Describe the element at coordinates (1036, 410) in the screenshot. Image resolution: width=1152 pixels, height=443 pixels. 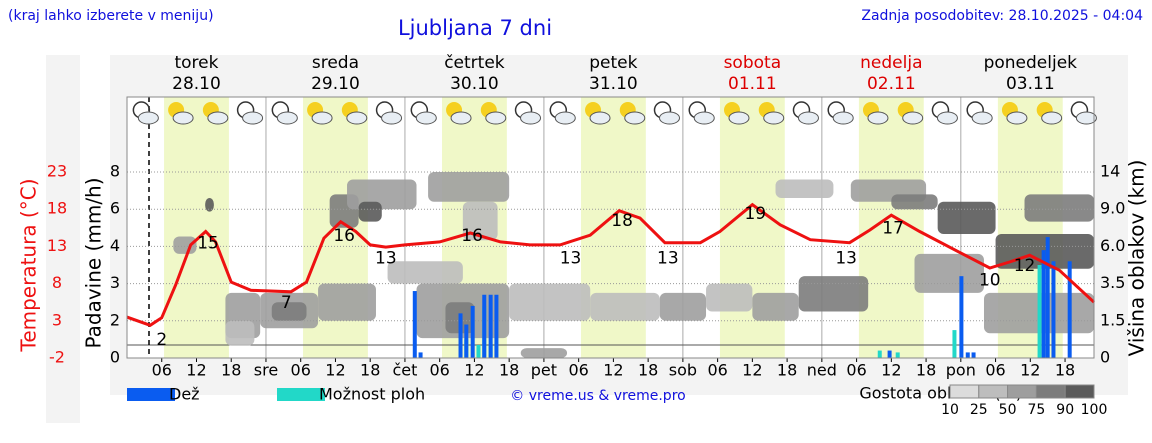
I see `density-label: 75` at that location.